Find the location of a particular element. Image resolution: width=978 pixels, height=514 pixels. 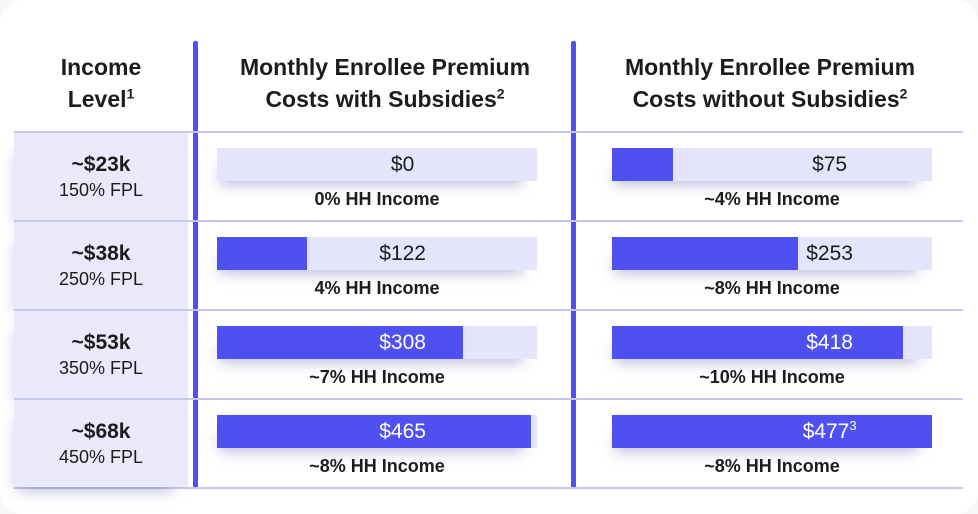

income-cell: ~$23k 150% FPL is located at coordinates (101, 176).